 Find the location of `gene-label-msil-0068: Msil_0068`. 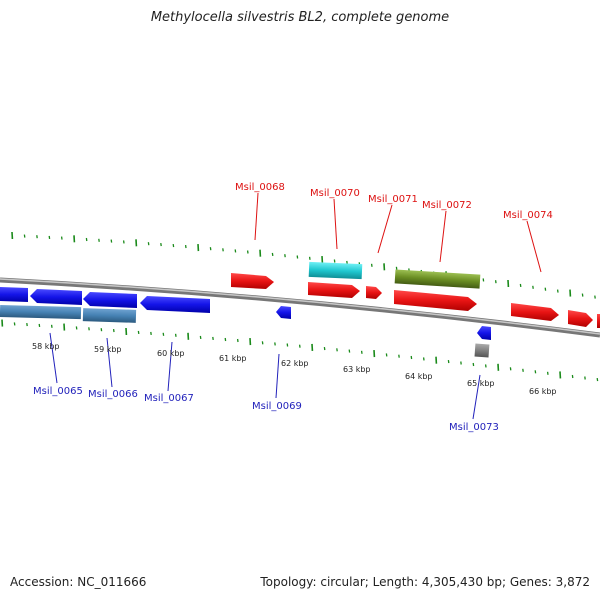

gene-label-msil-0068: Msil_0068 is located at coordinates (260, 187).